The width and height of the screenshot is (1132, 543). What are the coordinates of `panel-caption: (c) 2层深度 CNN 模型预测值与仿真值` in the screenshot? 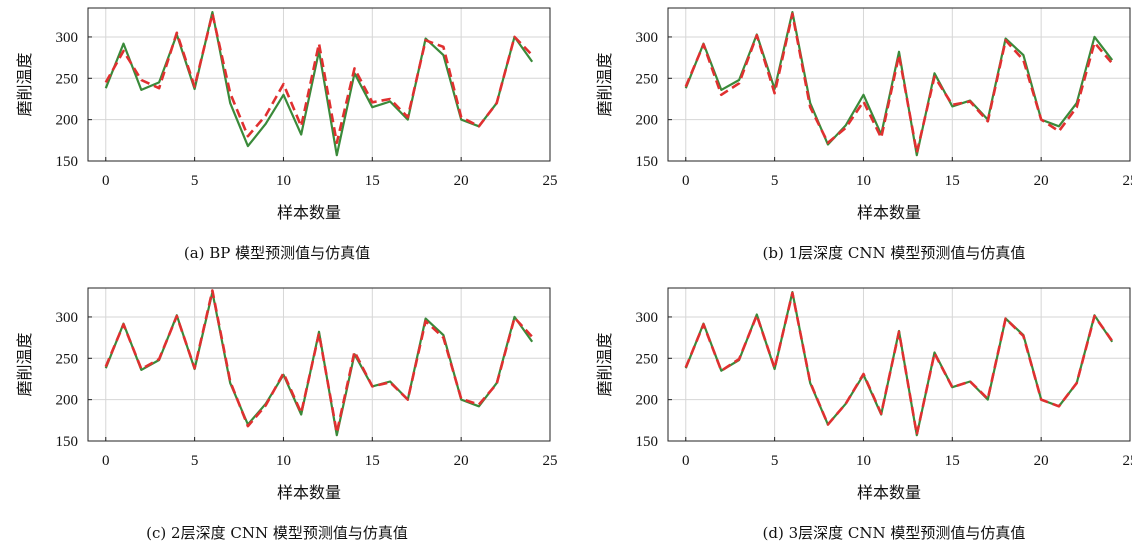 It's located at (277, 533).